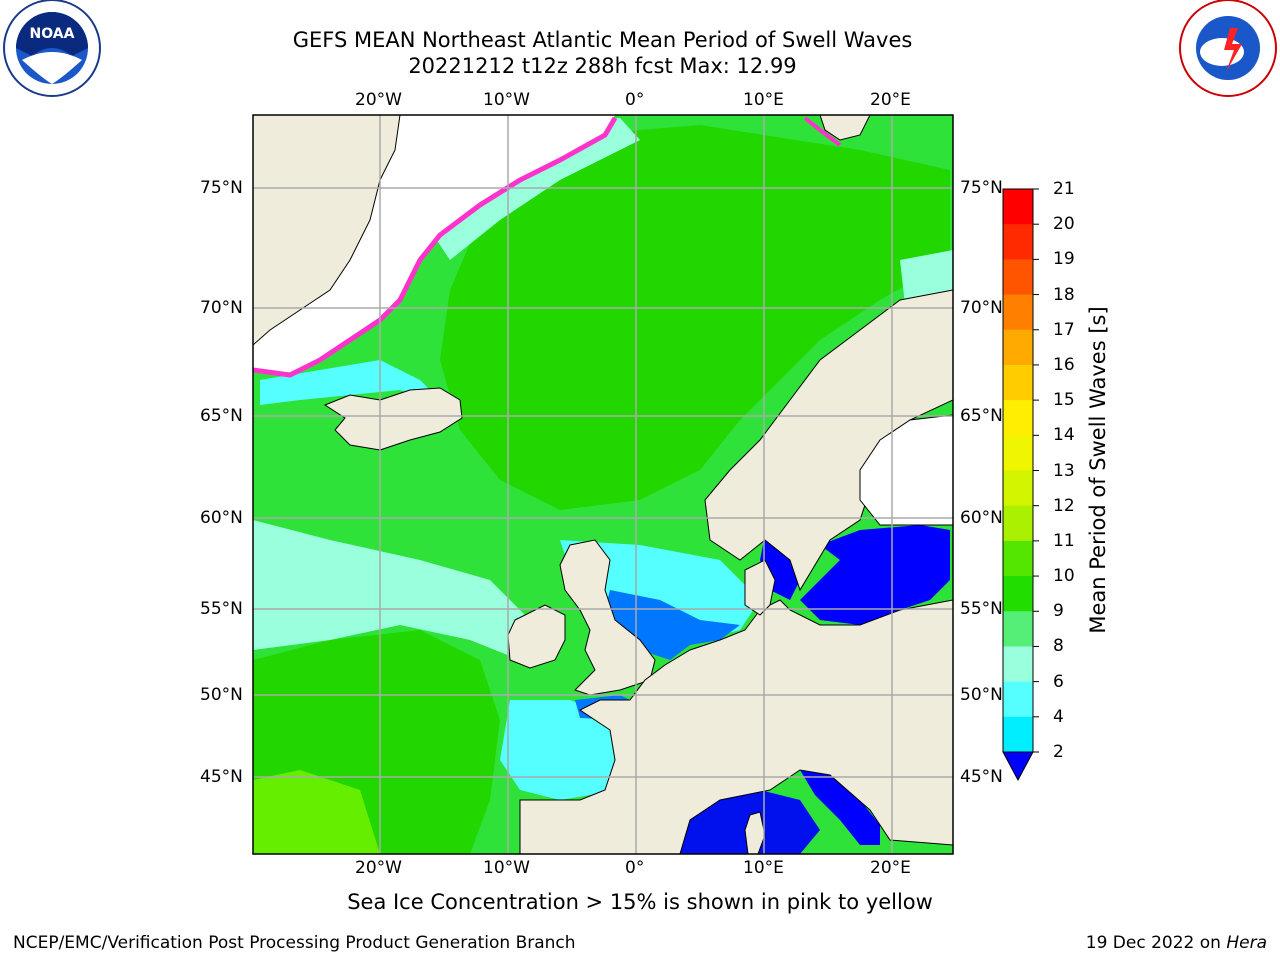  What do you see at coordinates (855, 575) in the screenshot?
I see `swell-region-2s-baltic` at bounding box center [855, 575].